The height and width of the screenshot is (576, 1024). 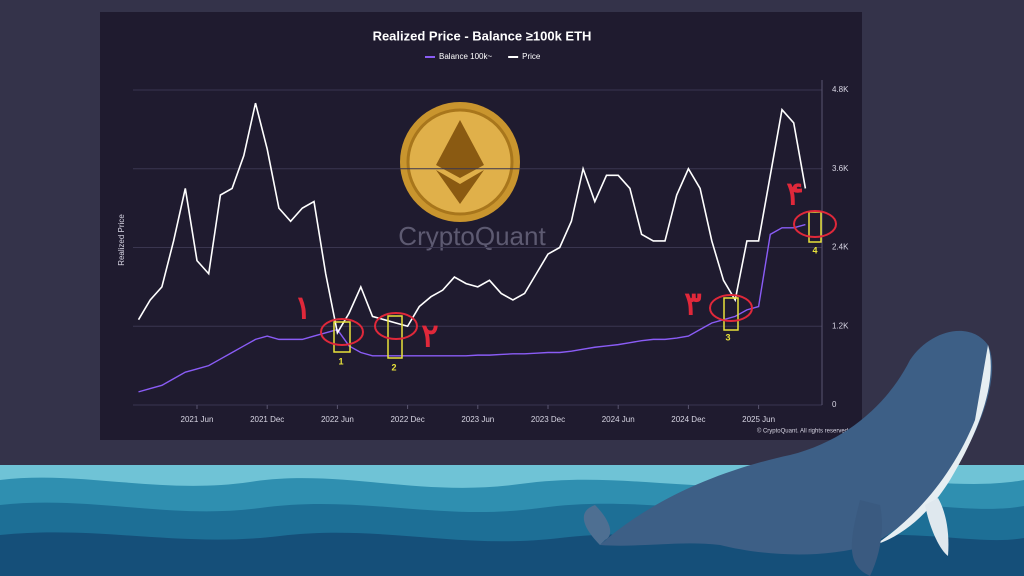 What do you see at coordinates (840, 168) in the screenshot?
I see `y-tick-label: 3.6K` at bounding box center [840, 168].